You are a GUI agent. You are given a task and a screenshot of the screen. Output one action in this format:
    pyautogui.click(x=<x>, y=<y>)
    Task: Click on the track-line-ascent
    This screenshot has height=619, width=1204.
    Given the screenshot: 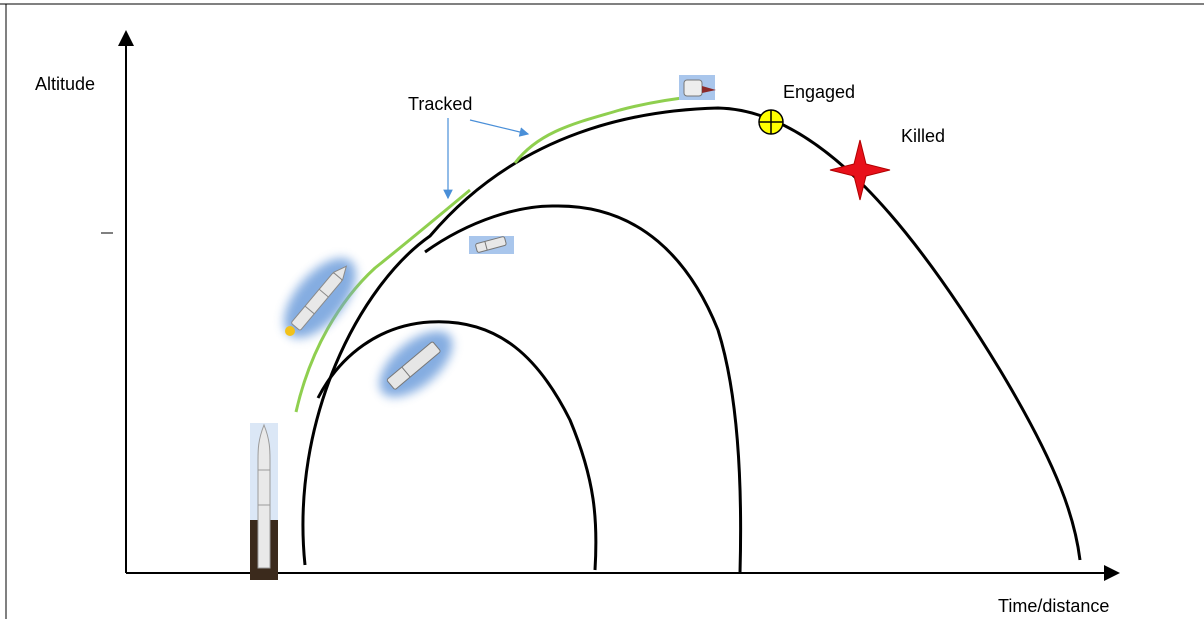 What is the action you would take?
    pyautogui.click(x=382, y=300)
    